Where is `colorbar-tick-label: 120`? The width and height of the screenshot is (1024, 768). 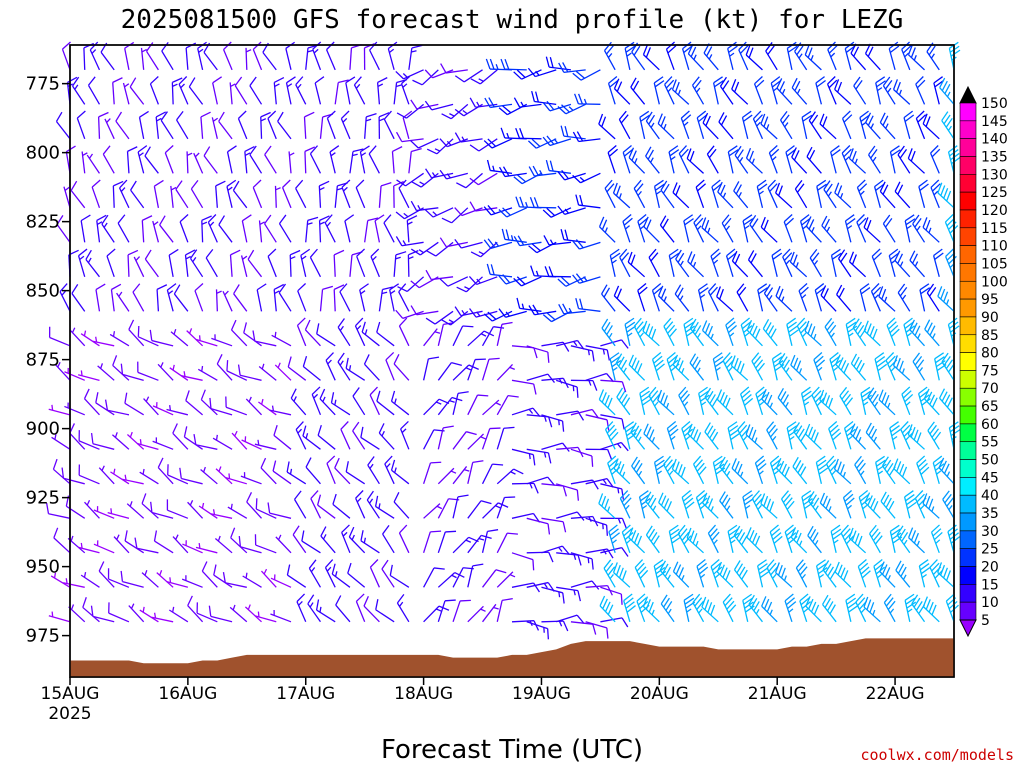 colorbar-tick-label: 120 is located at coordinates (994, 211).